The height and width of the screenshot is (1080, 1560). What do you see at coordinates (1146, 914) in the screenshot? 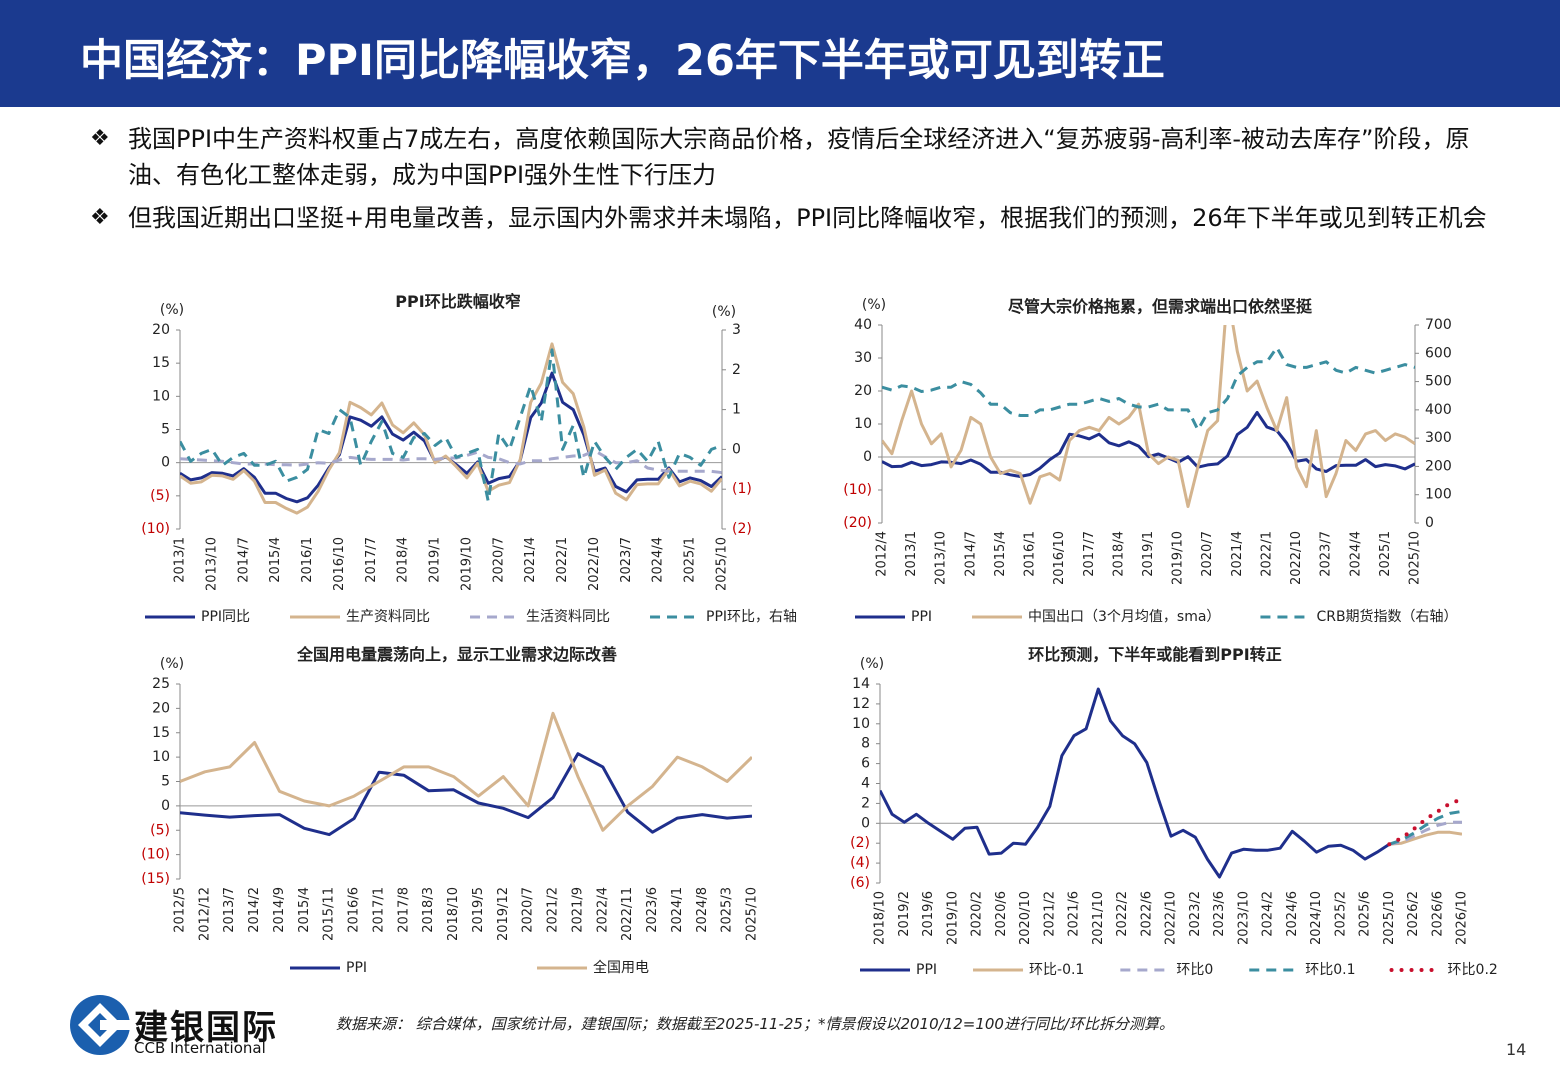
I see `x-tick-label: 2022/6` at bounding box center [1146, 914].